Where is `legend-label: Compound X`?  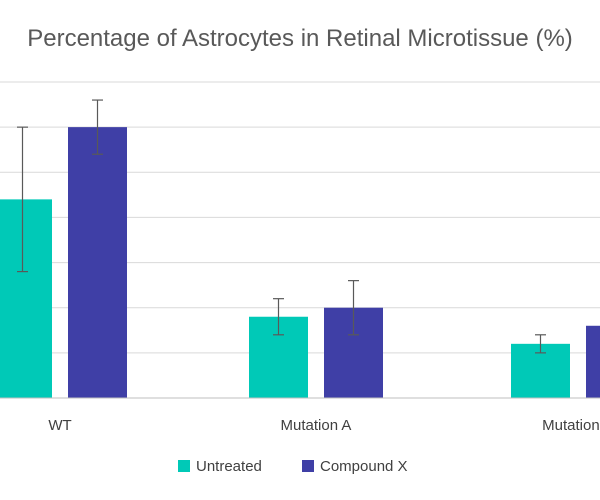 legend-label: Compound X is located at coordinates (364, 466).